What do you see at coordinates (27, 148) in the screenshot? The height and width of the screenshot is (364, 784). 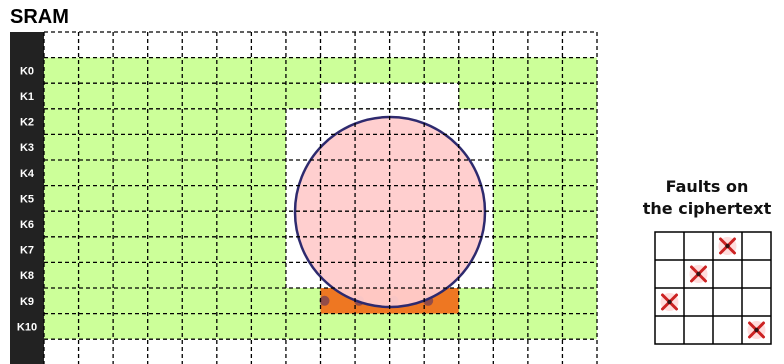 I see `row-label: K3` at bounding box center [27, 148].